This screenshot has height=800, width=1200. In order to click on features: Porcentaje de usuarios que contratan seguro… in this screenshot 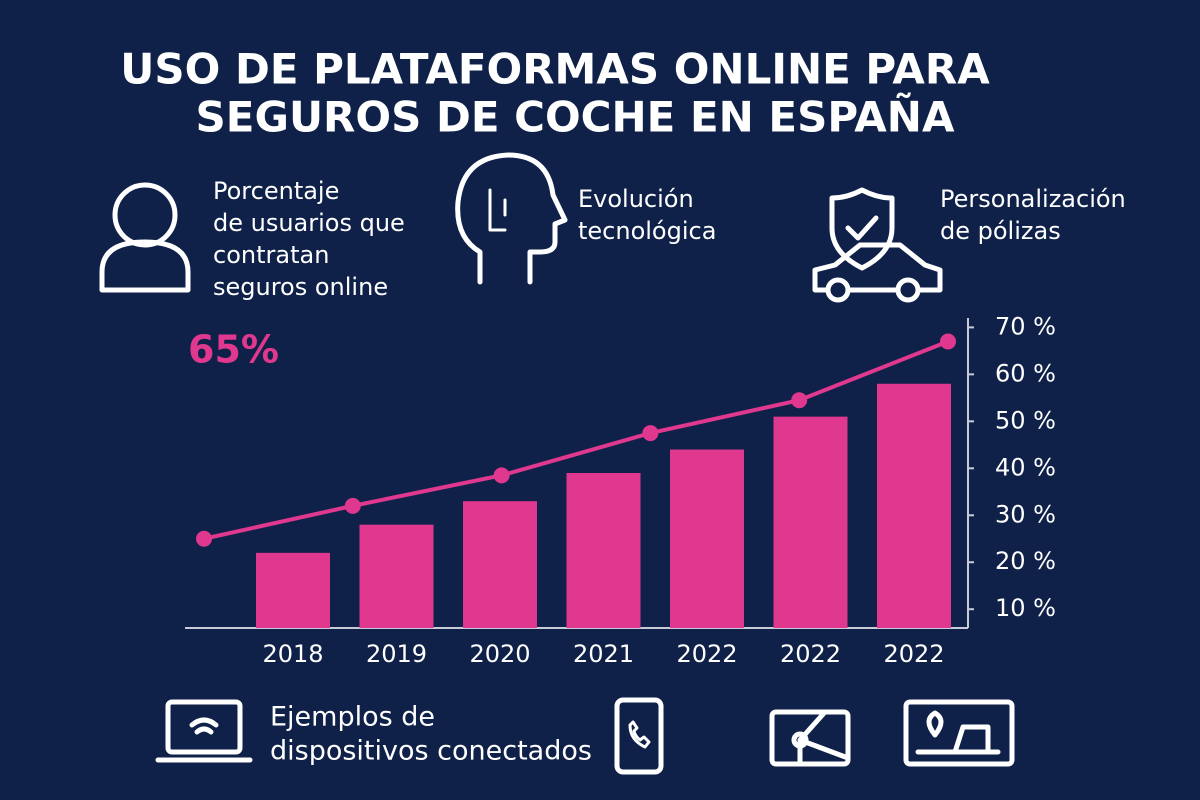, I will do `click(669, 239)`.